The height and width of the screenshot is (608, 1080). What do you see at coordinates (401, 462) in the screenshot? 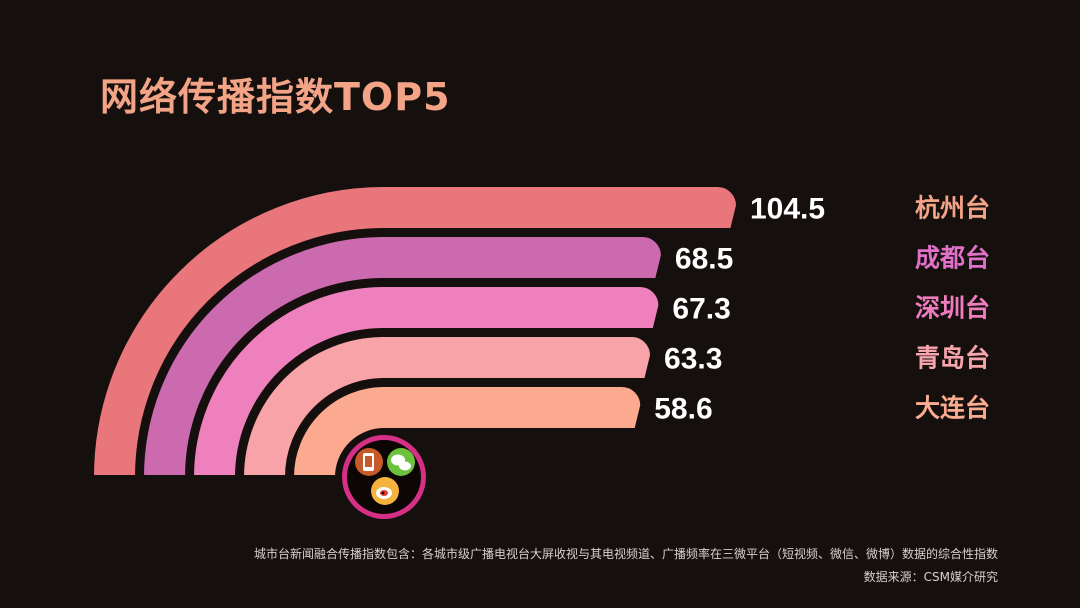
I see `wechat-icon` at bounding box center [401, 462].